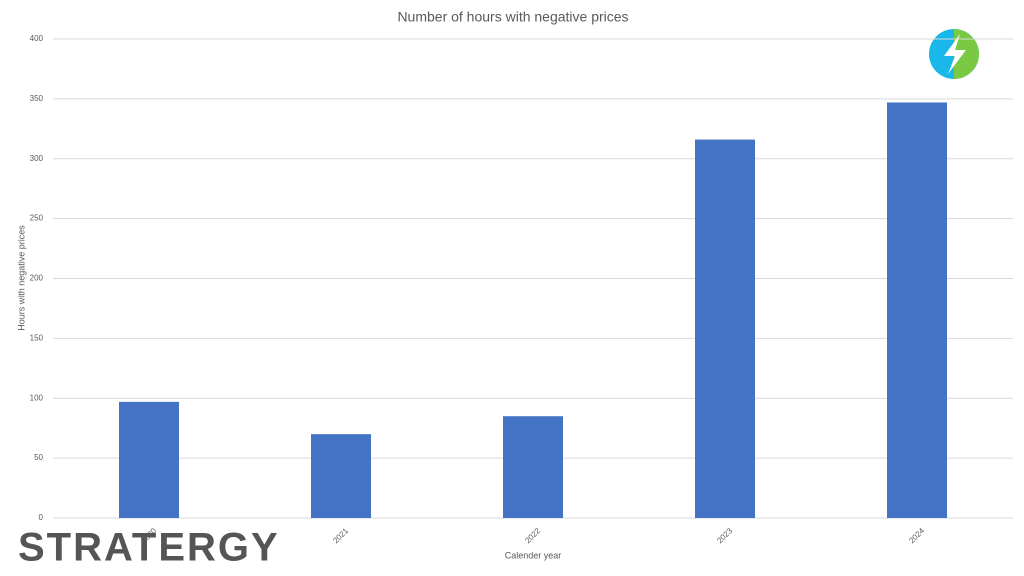  I want to click on y-axis-title: Hours with negative prices, so click(21, 278).